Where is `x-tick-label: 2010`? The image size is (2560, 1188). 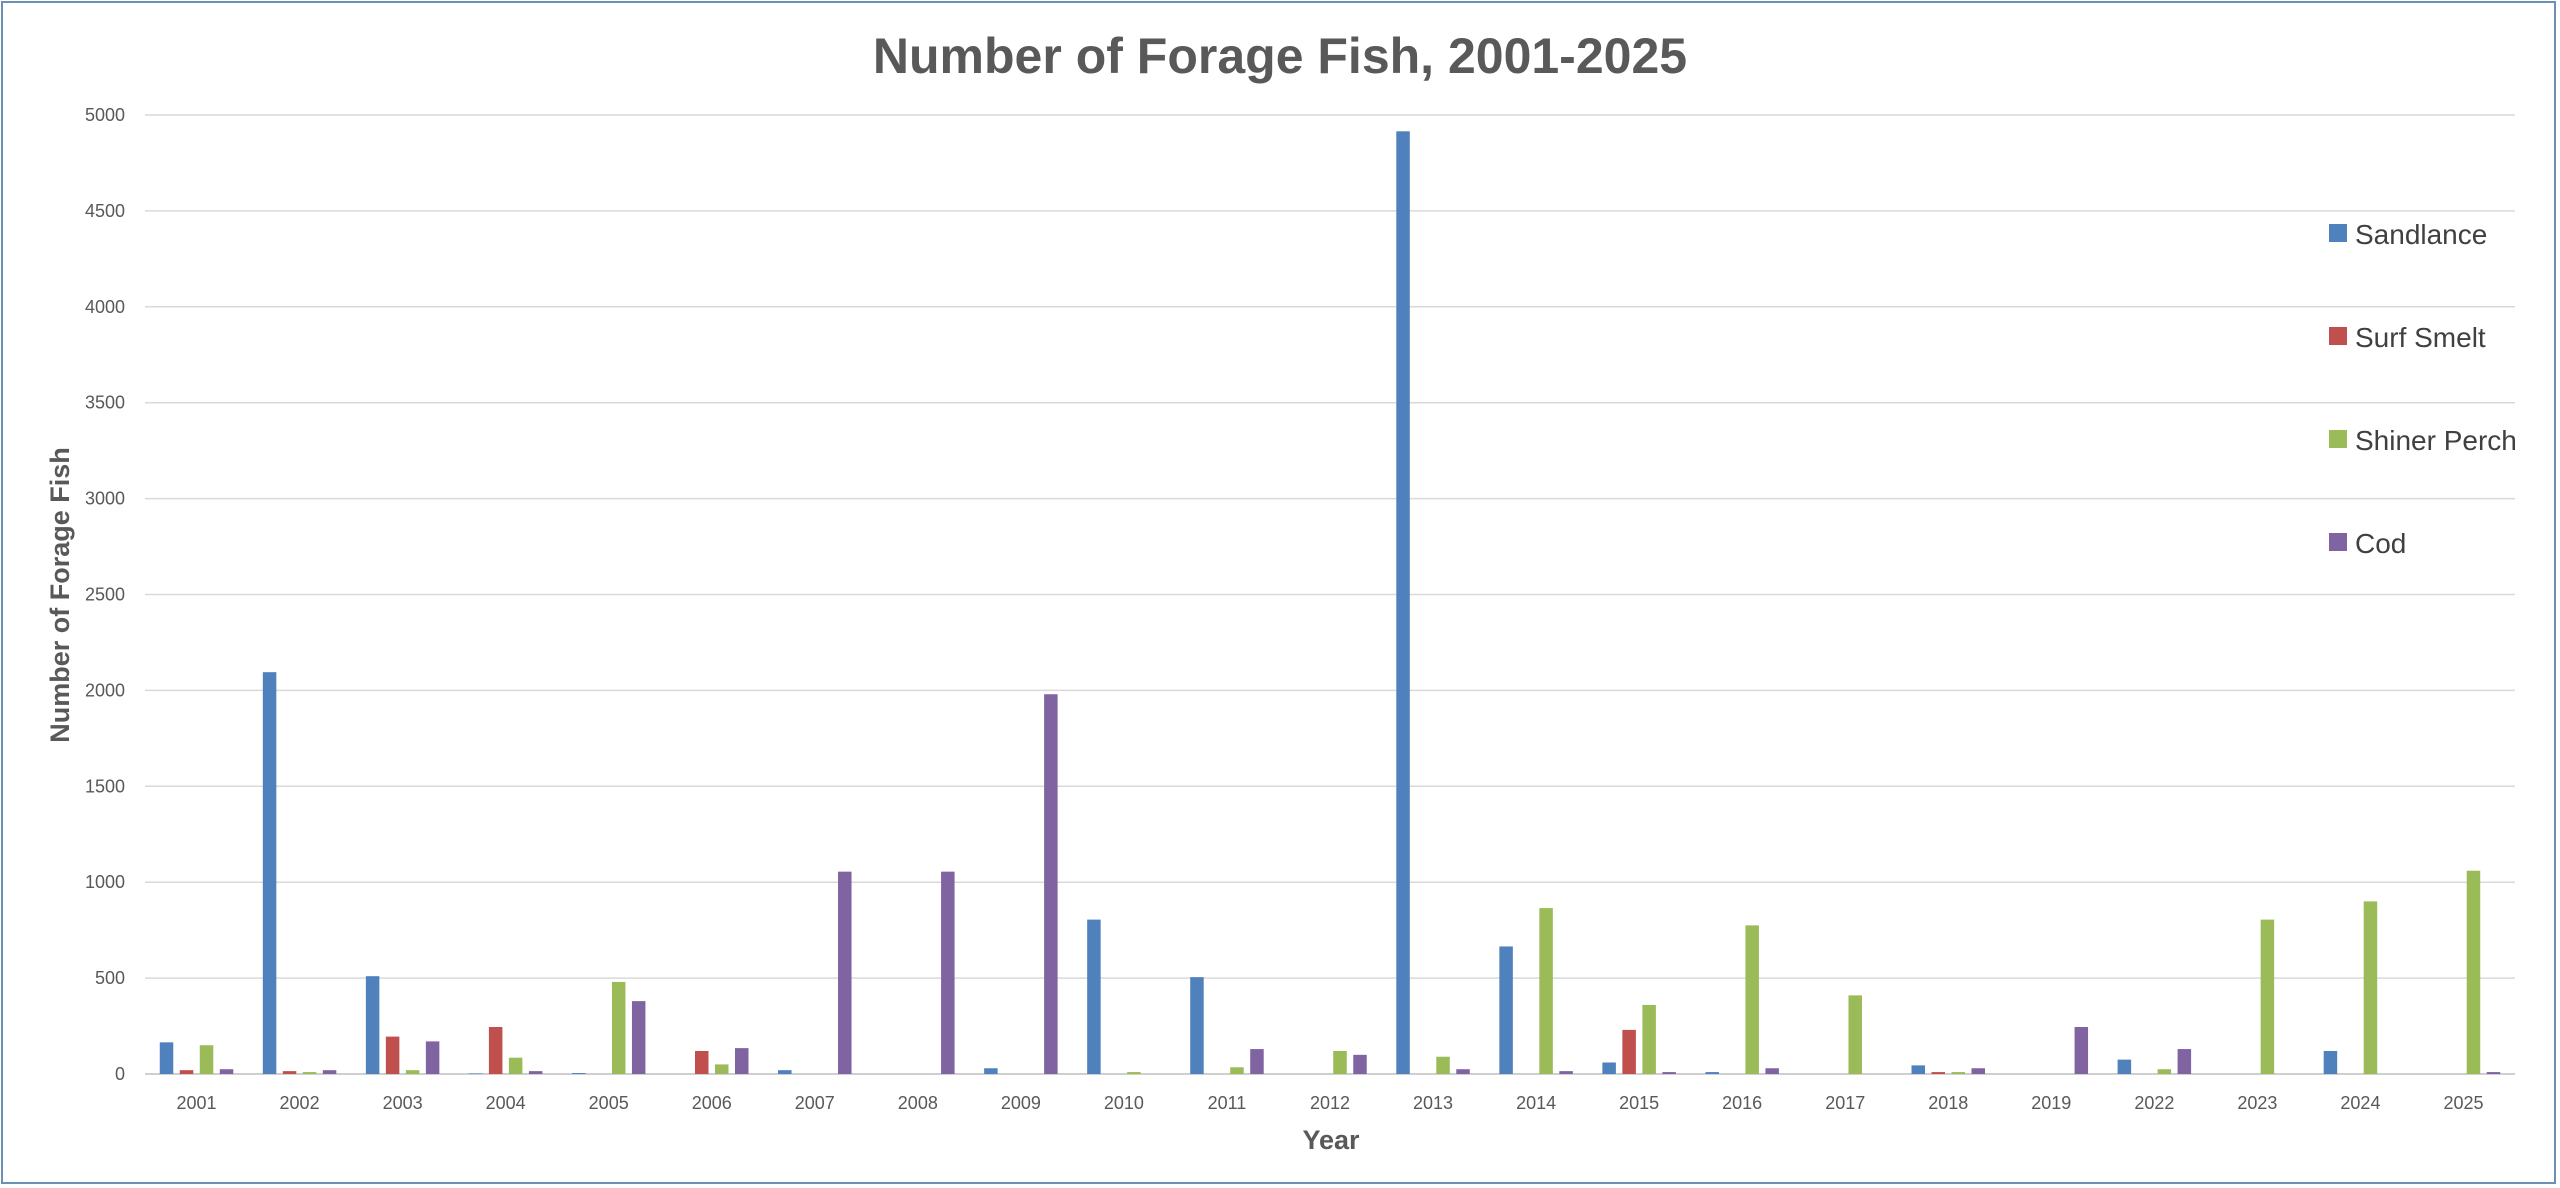 x-tick-label: 2010 is located at coordinates (1124, 1103).